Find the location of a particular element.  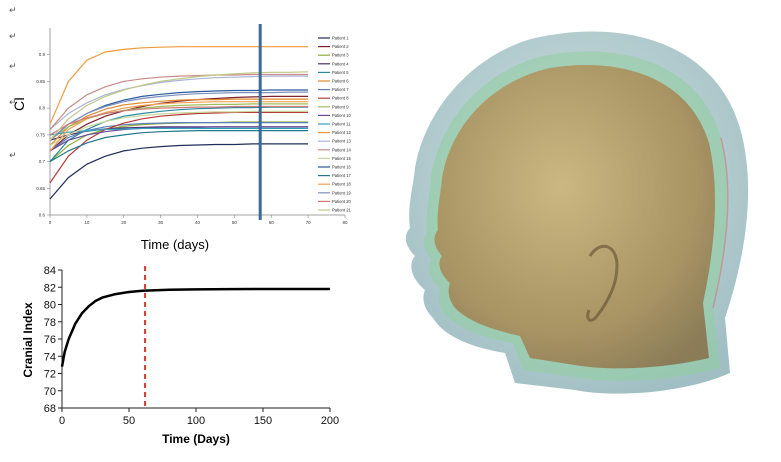

y-axis-label: CI is located at coordinates (19, 104).